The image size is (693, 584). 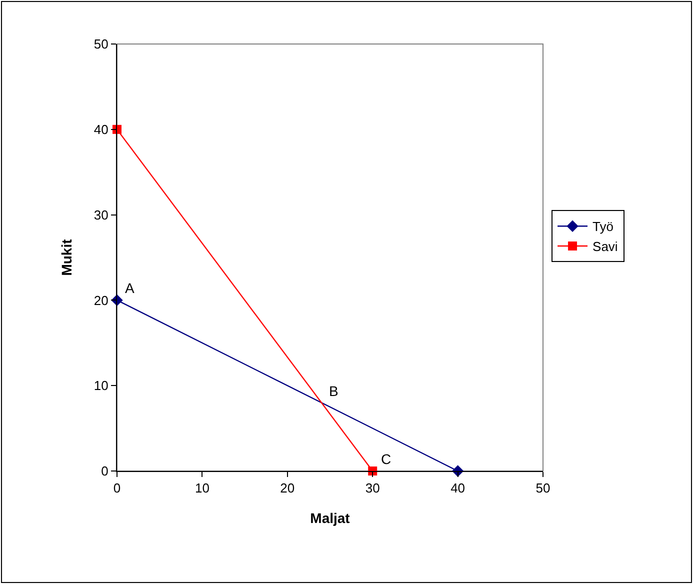 I want to click on y-tick-label: 30, so click(x=101, y=214).